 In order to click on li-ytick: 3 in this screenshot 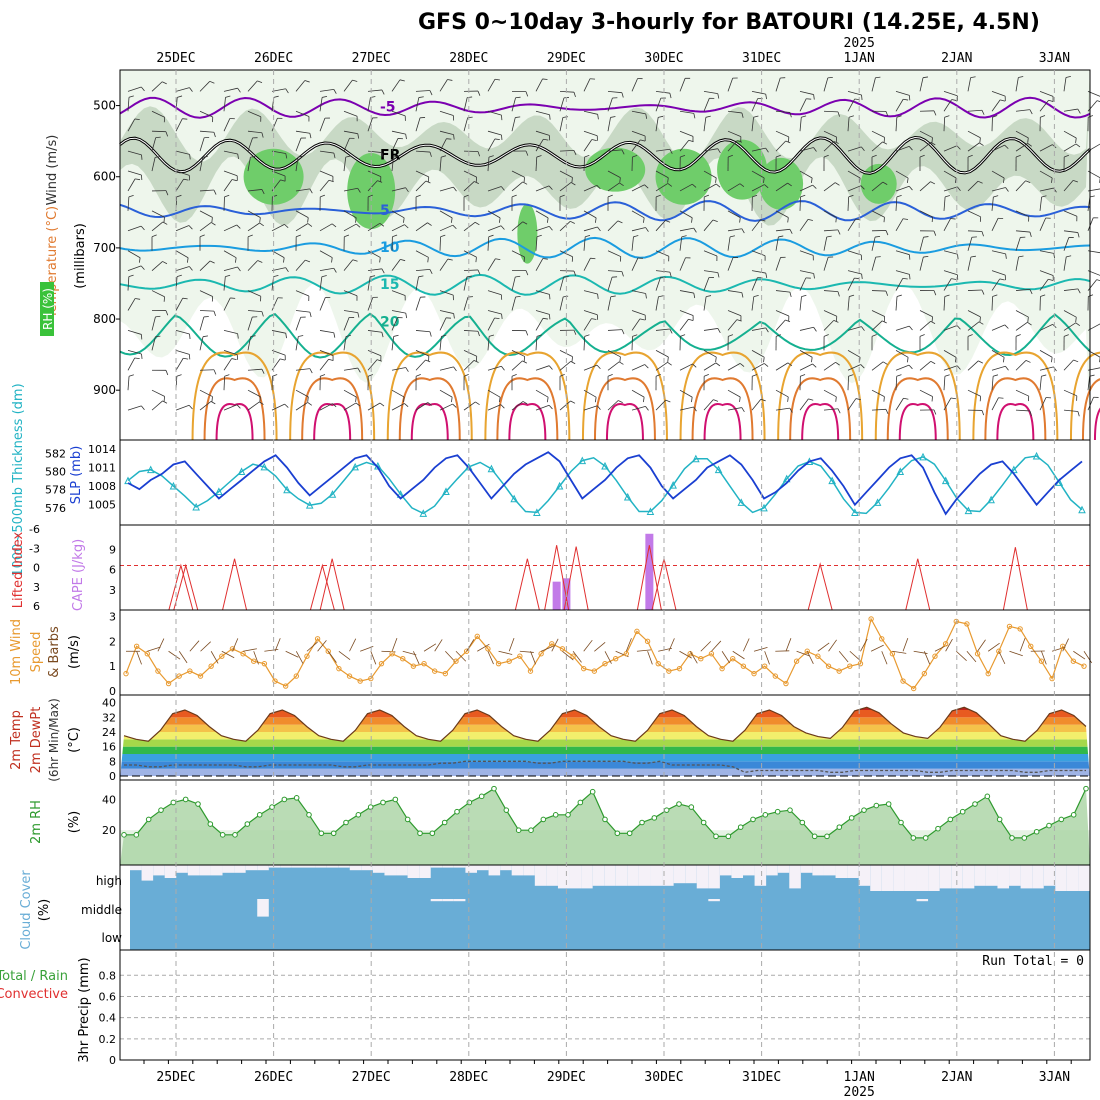, I will do `click(36, 587)`.